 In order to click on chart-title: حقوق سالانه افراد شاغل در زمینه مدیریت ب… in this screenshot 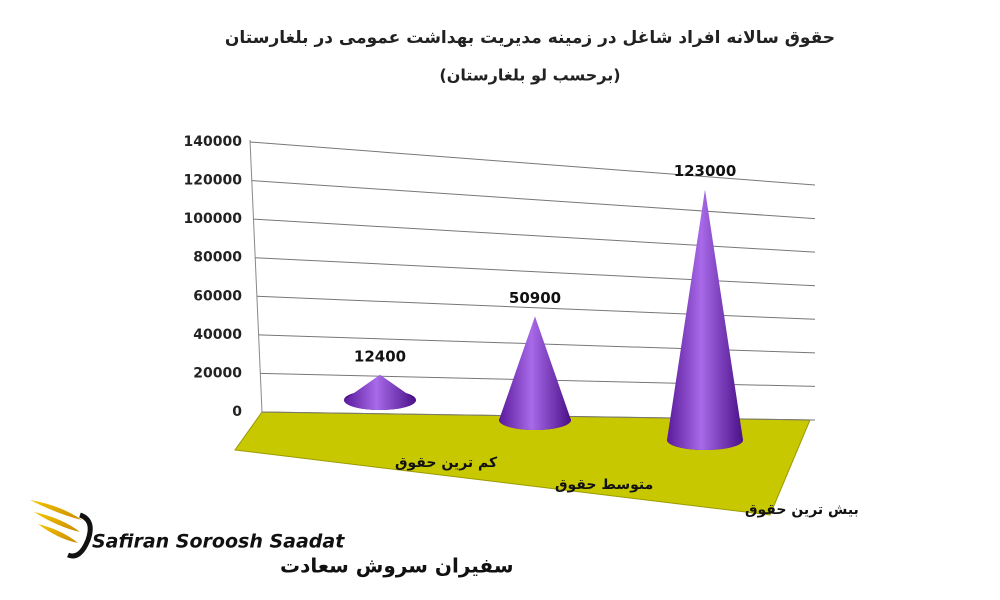, I will do `click(530, 38)`.